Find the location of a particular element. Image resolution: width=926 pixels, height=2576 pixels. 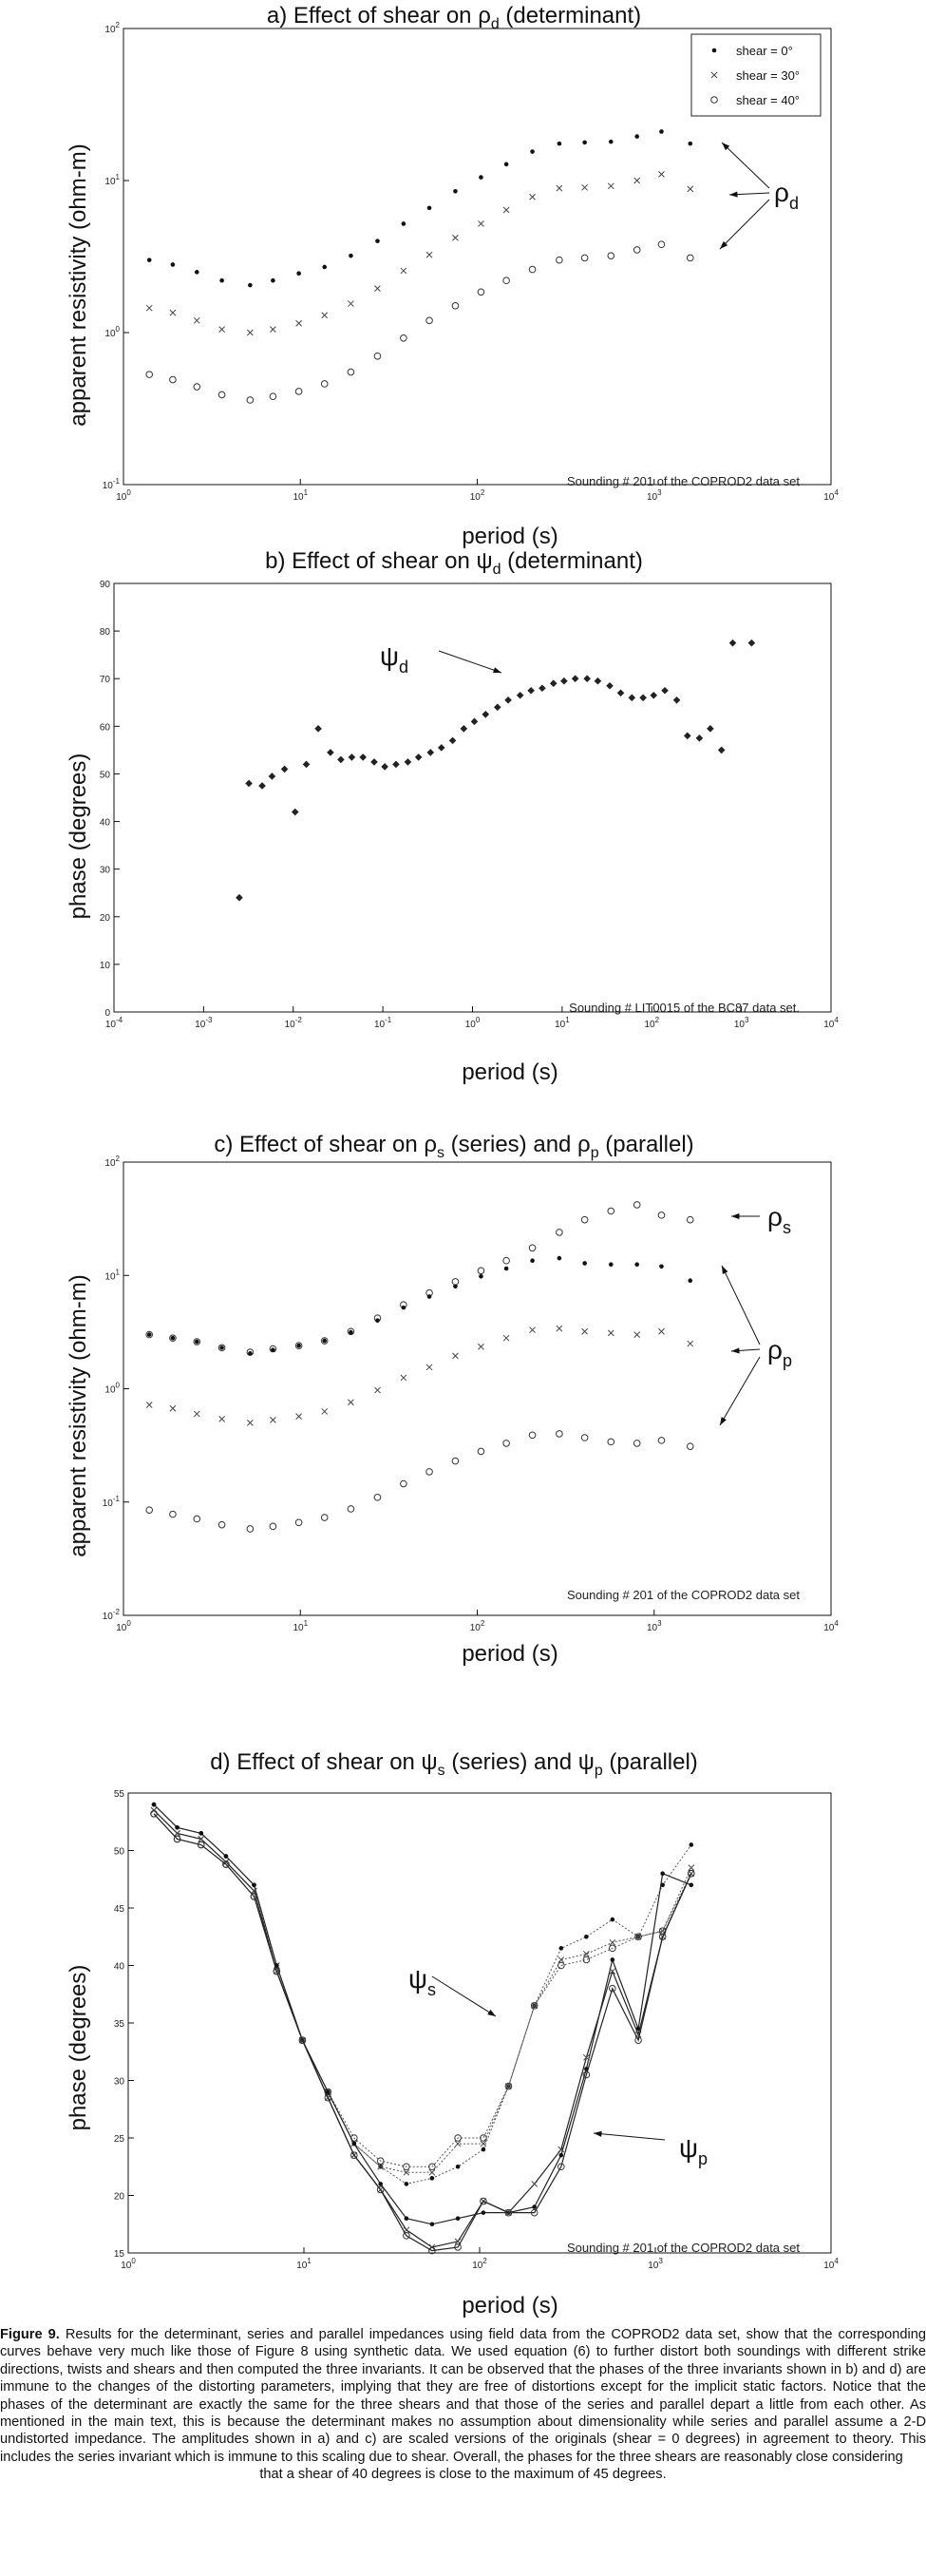

chart-d-xtick-label: 101 is located at coordinates (304, 2264).